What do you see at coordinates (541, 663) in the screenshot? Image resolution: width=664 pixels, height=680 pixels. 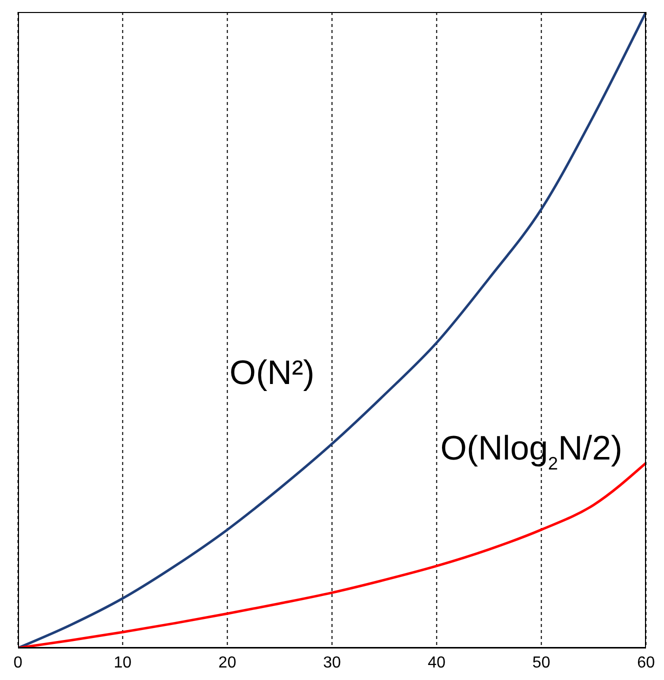 I see `x-tick-label: 50` at bounding box center [541, 663].